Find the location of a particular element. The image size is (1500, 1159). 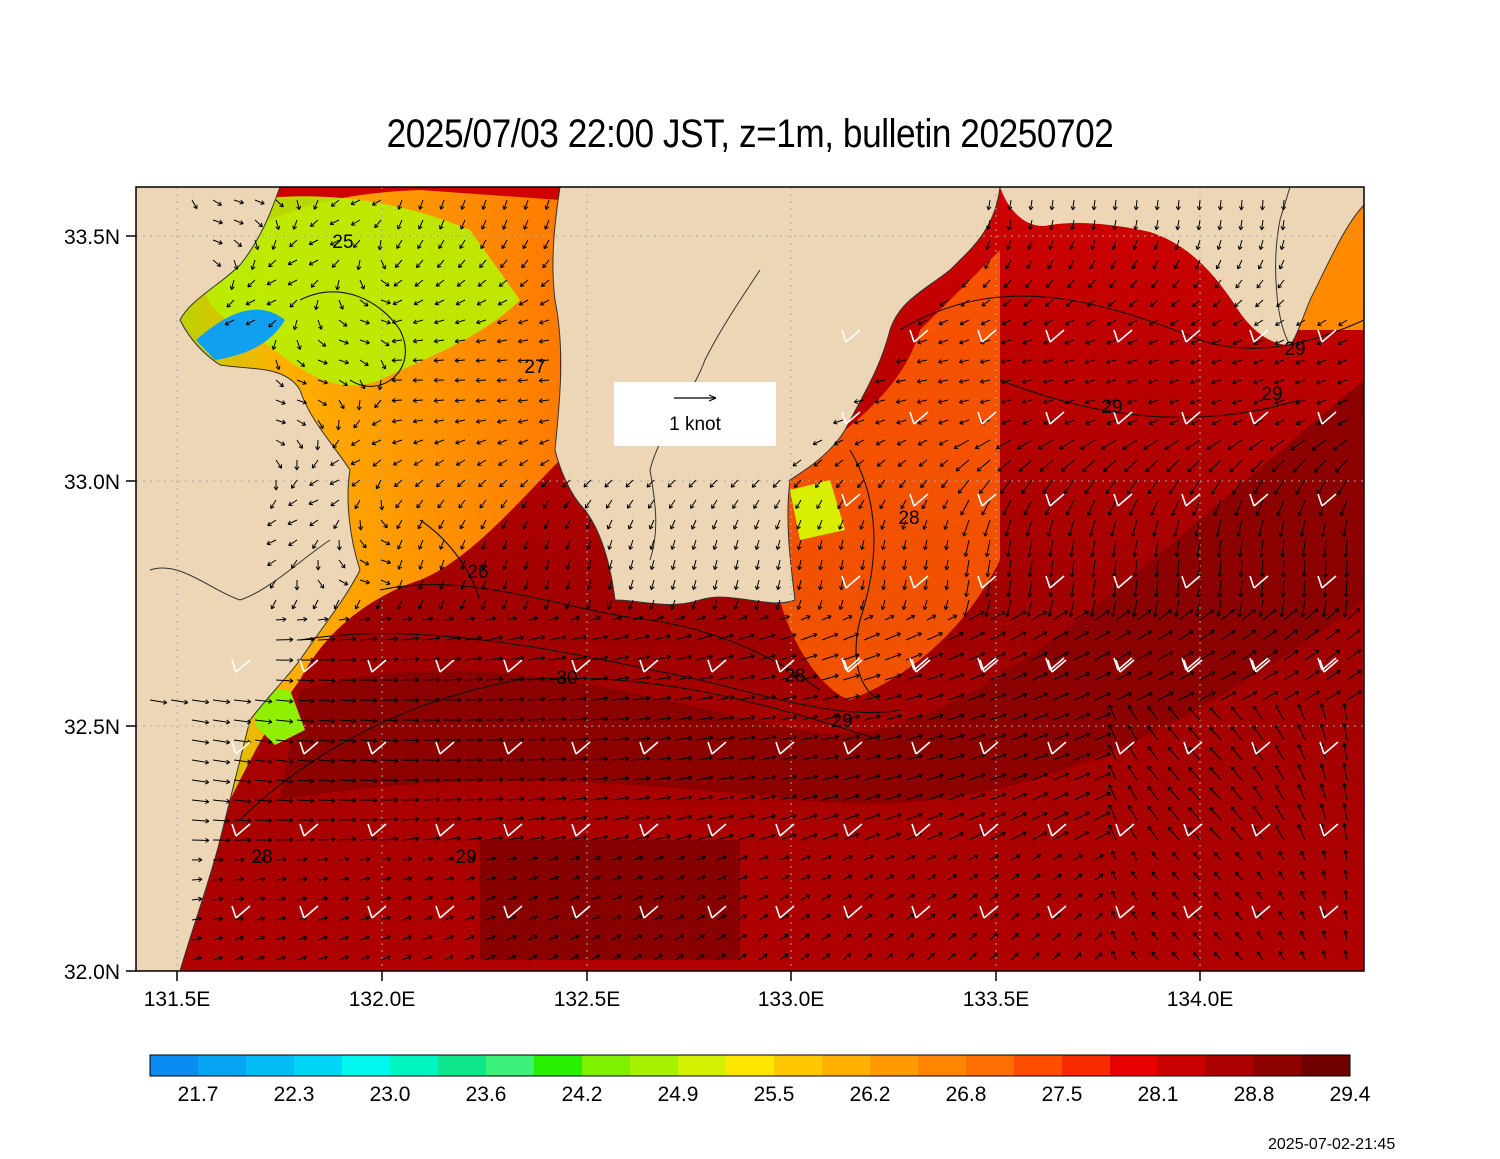

contour-label: 28 is located at coordinates (261, 857).